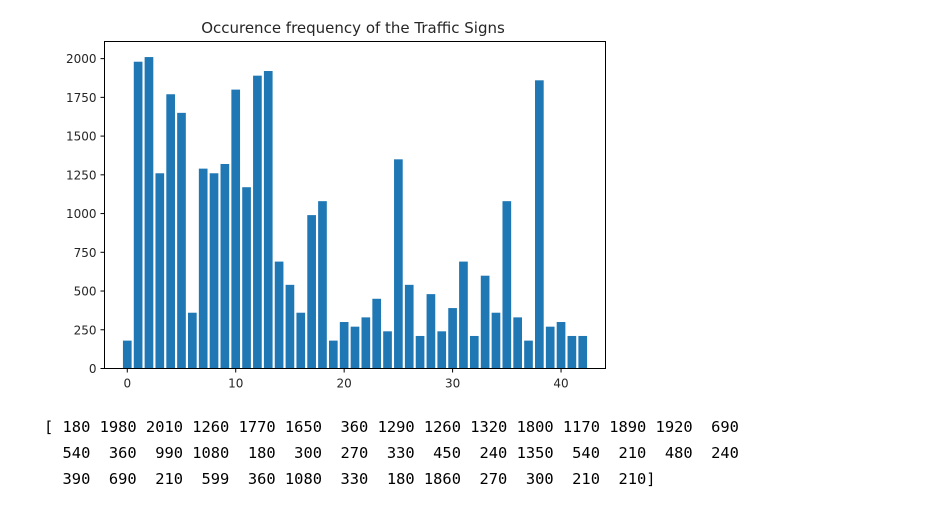 This screenshot has width=941, height=519. What do you see at coordinates (85, 292) in the screenshot?
I see `y-tick-label: 500` at bounding box center [85, 292].